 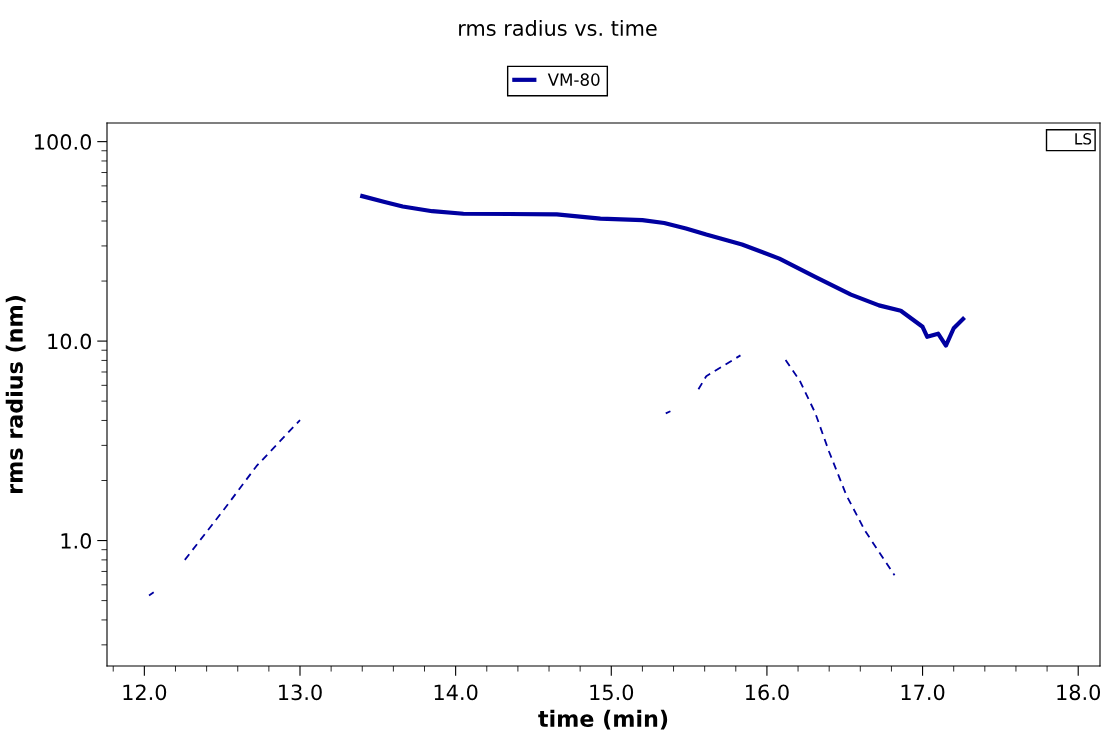 I want to click on y-tick-label: 1.0, so click(x=76, y=541).